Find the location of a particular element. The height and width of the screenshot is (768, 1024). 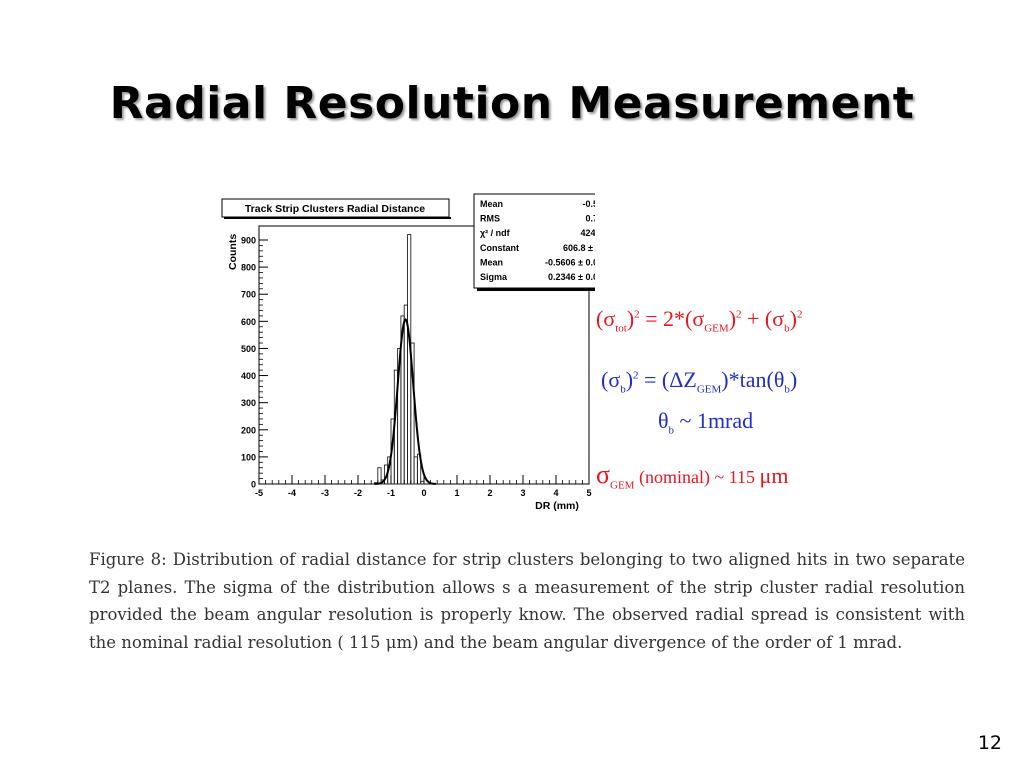

slide-title: Radial Resolution Measurement is located at coordinates (512, 103).